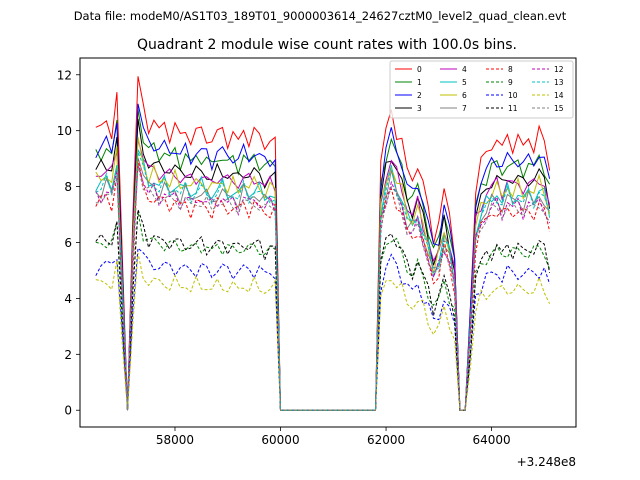  Describe the element at coordinates (386, 440) in the screenshot. I see `x-tick-label: 62000` at that location.